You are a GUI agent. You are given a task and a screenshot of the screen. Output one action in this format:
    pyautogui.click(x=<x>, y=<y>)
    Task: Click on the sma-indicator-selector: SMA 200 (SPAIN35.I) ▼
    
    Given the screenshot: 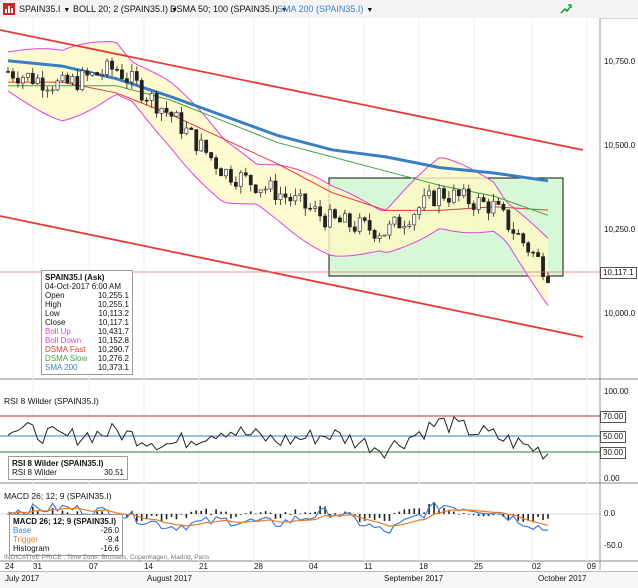 What is the action you would take?
    pyautogui.click(x=325, y=9)
    